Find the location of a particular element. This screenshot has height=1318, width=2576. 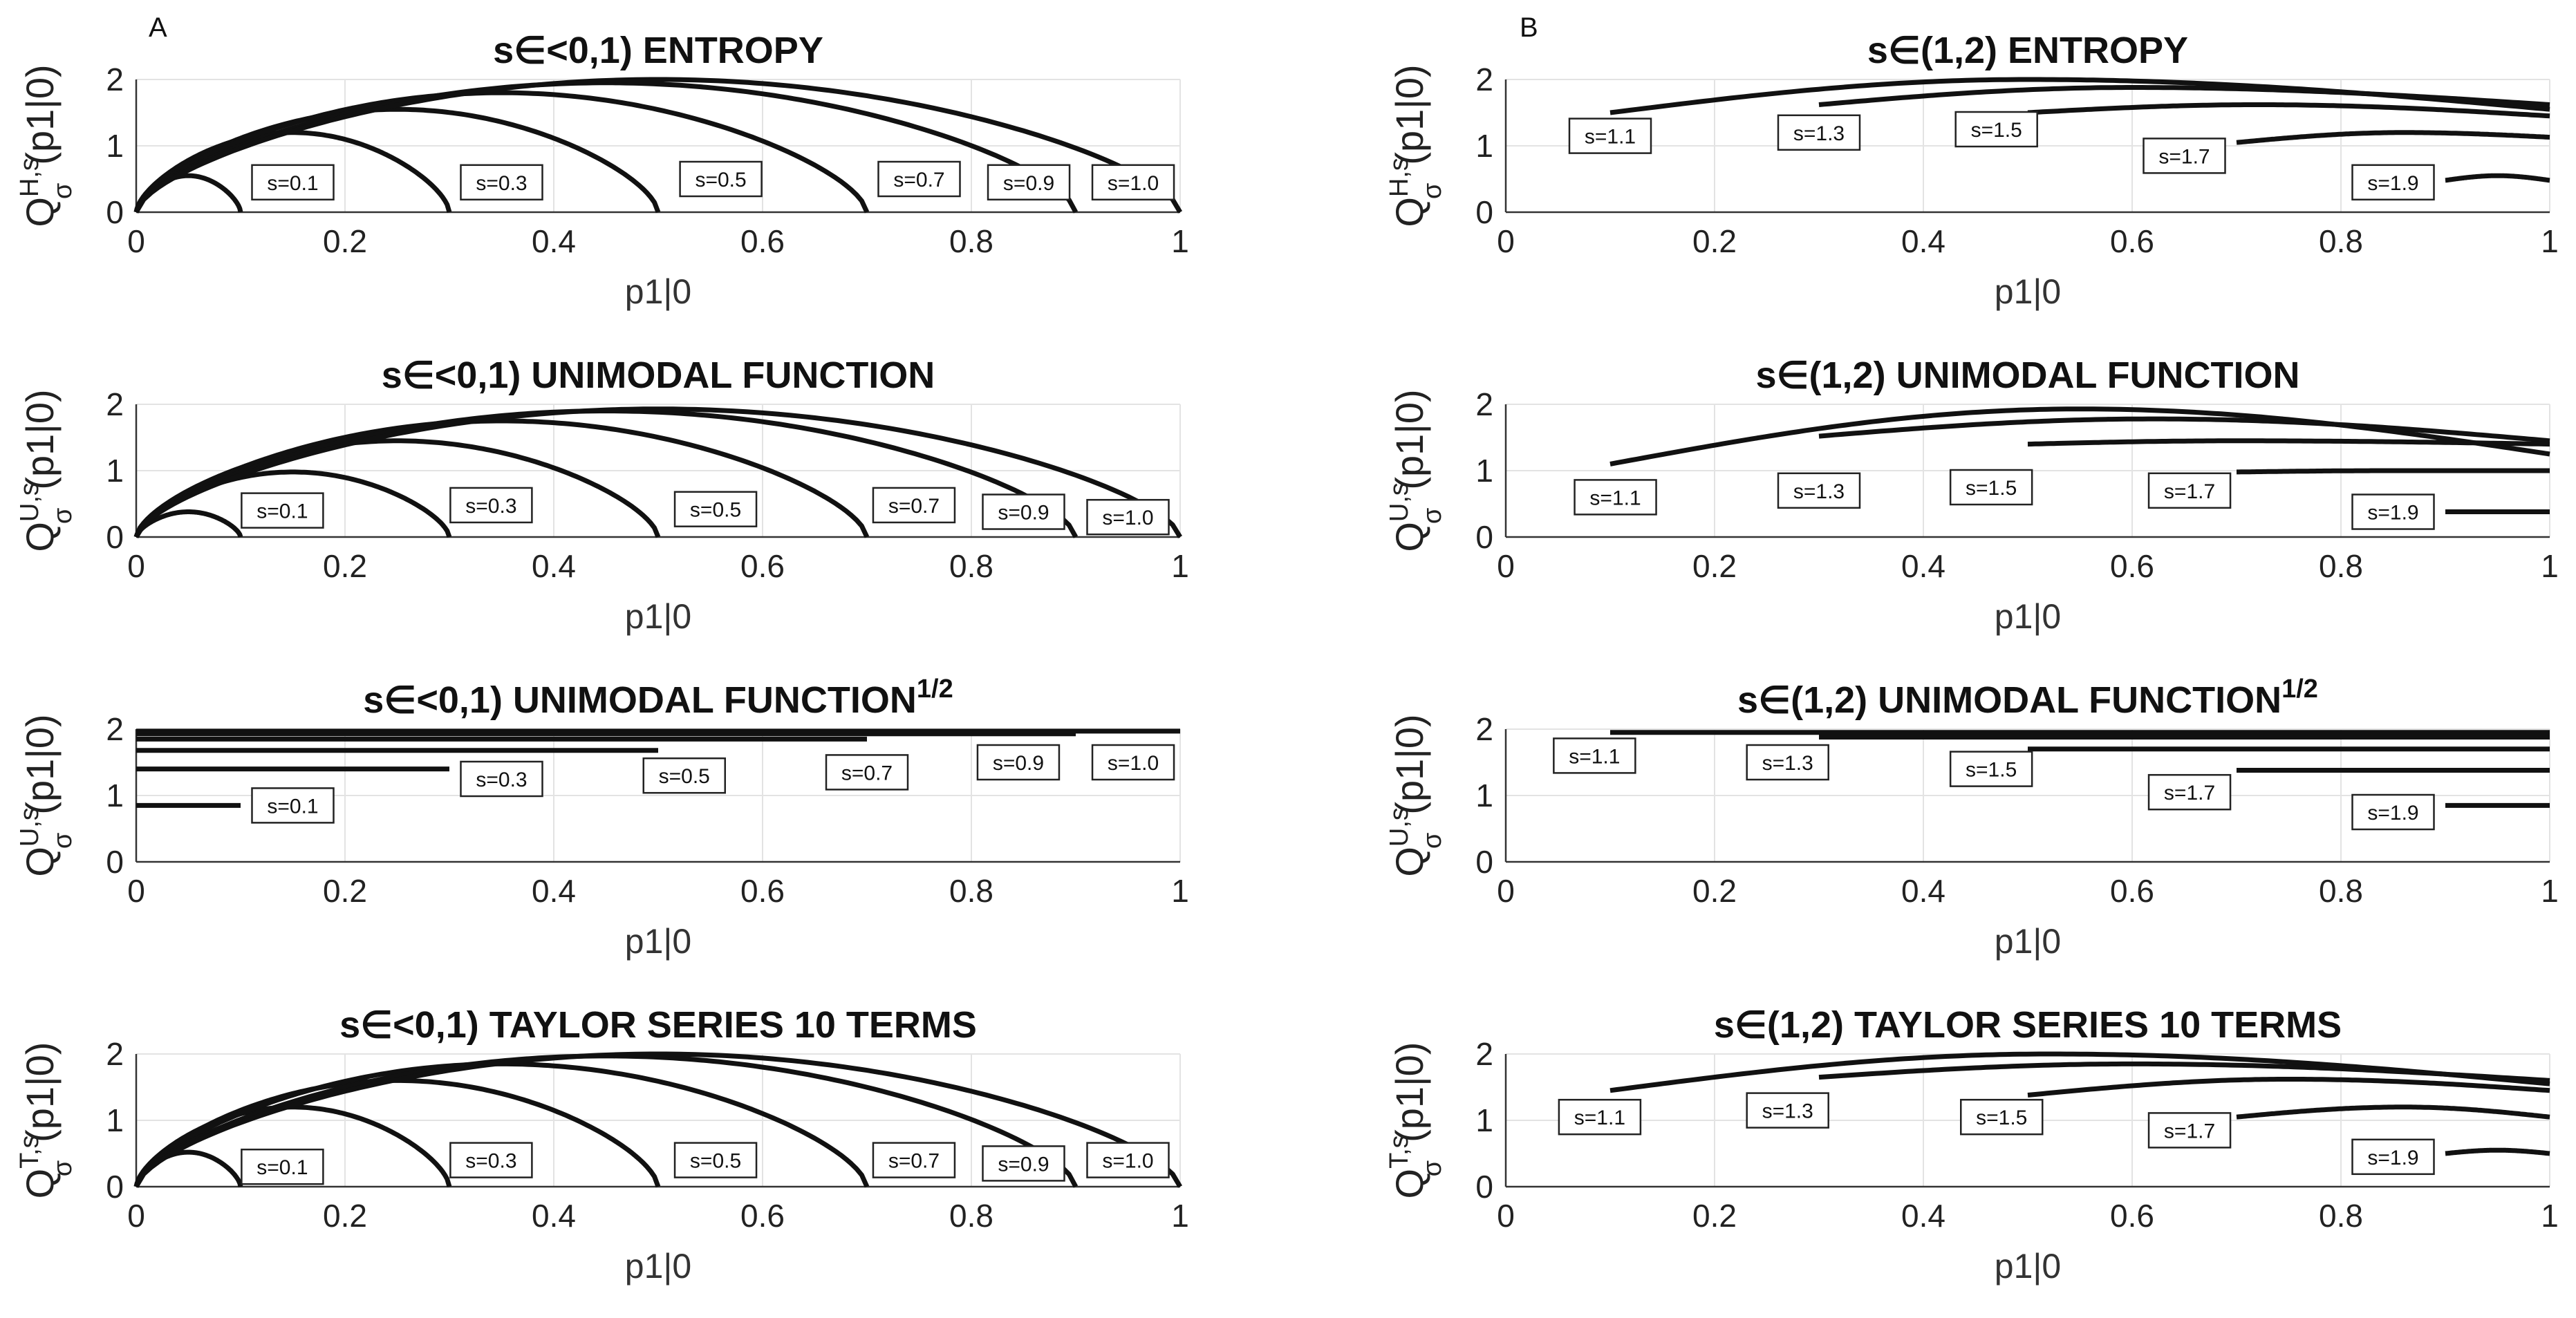

y-axis-label: QU,s σ (p1|0) is located at coordinates (46, 471).